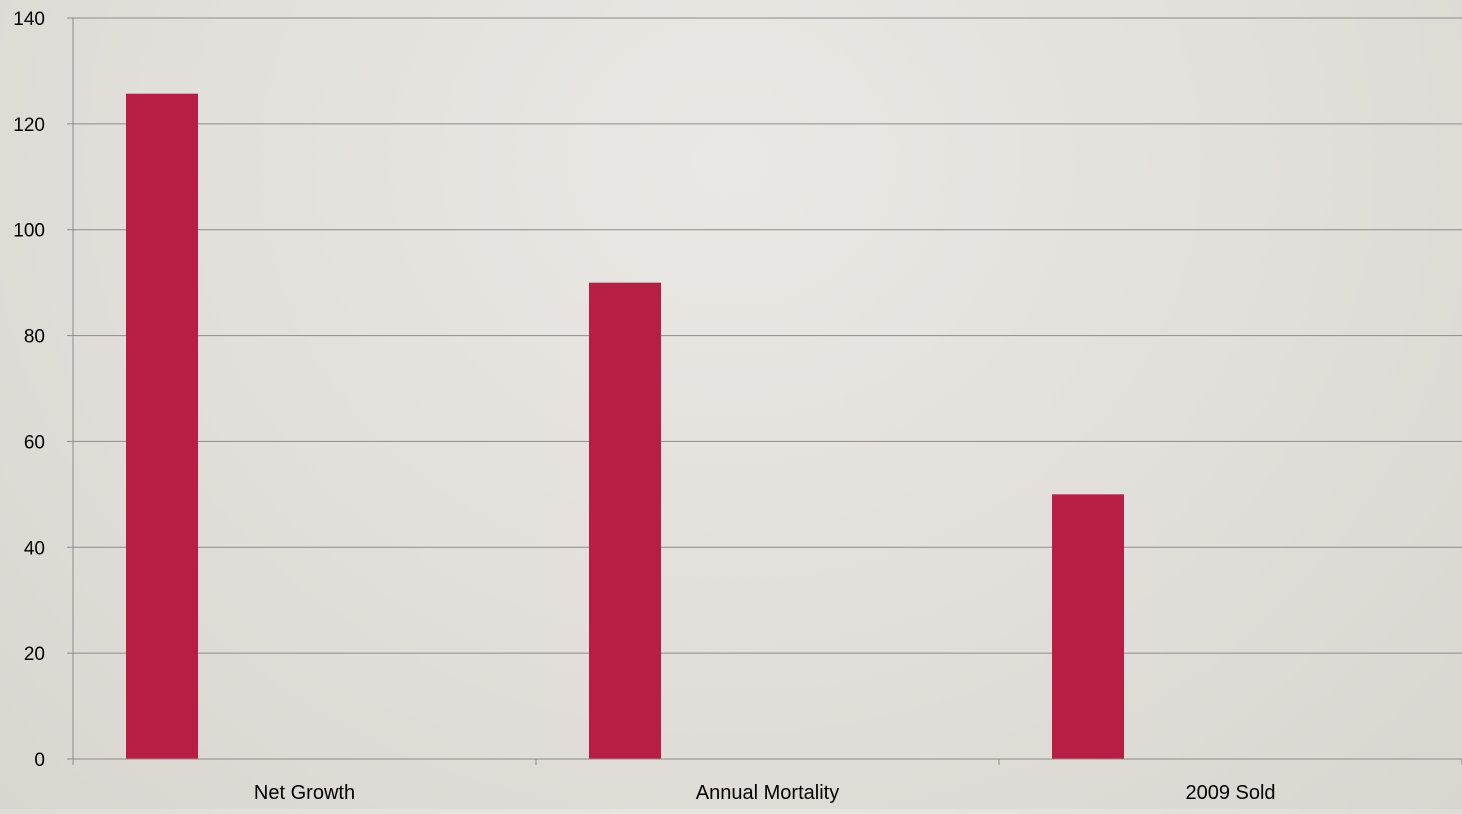 The width and height of the screenshot is (1462, 814). I want to click on y-tick-label-100: 100, so click(29, 231).